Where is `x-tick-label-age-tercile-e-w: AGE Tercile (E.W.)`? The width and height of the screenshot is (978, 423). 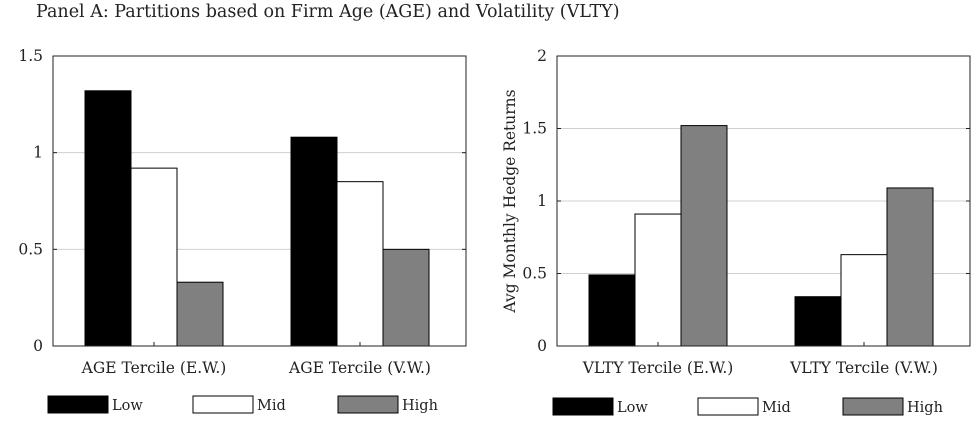 x-tick-label-age-tercile-e-w: AGE Tercile (E.W.) is located at coordinates (154, 368).